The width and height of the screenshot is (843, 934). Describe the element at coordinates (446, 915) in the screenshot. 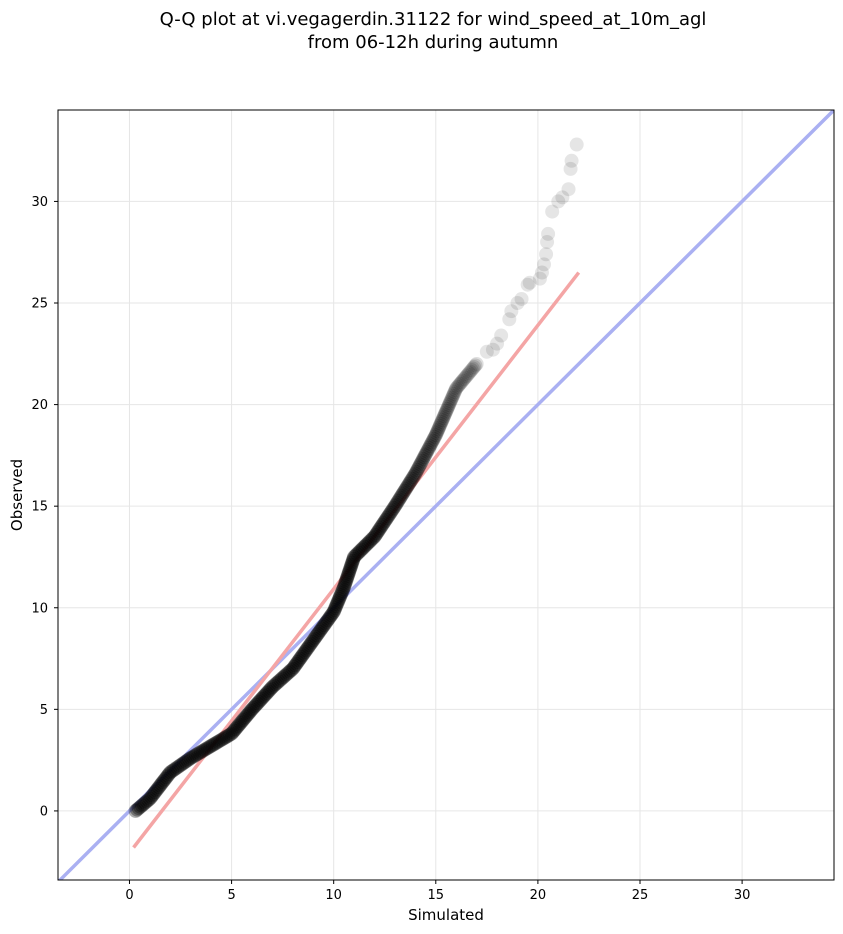

I see `x-axis-label: Simulated` at that location.